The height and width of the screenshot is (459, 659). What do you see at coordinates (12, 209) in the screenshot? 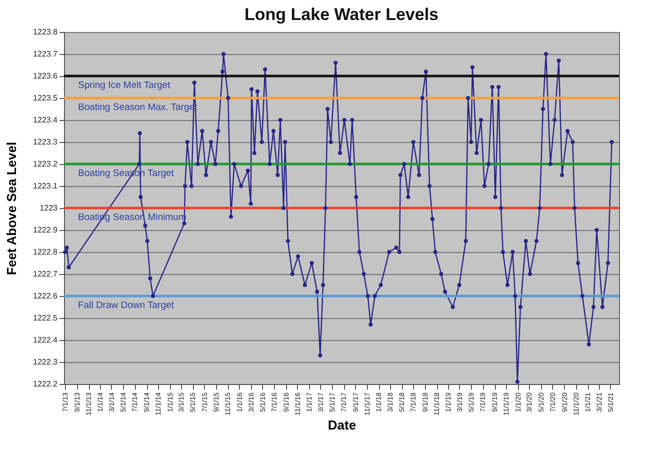
I see `y-axis-title: Feet Above Sea Level` at bounding box center [12, 209].